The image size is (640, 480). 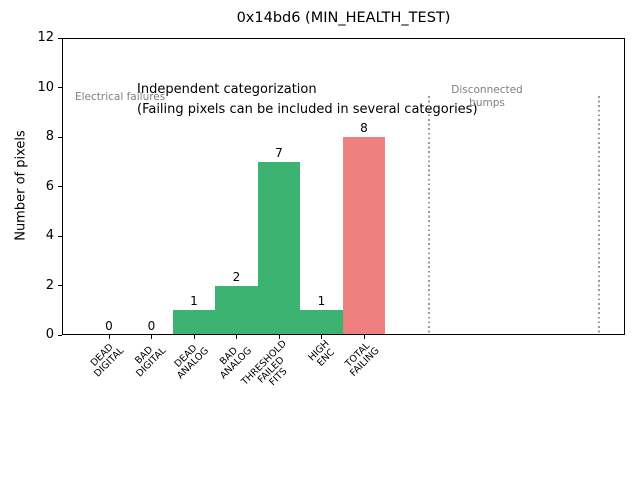 I want to click on x-tick-label-total-failing: TOTAL FAILING, so click(x=361, y=359).